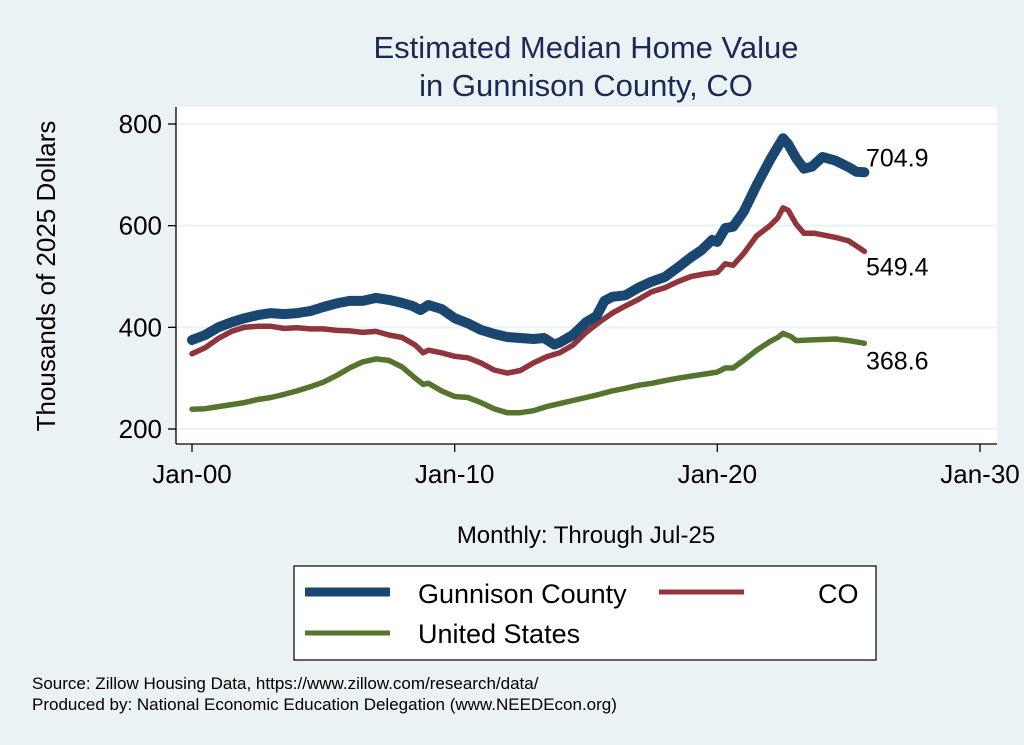  What do you see at coordinates (522, 594) in the screenshot?
I see `legend-label-gunnison-county: Gunnison County` at bounding box center [522, 594].